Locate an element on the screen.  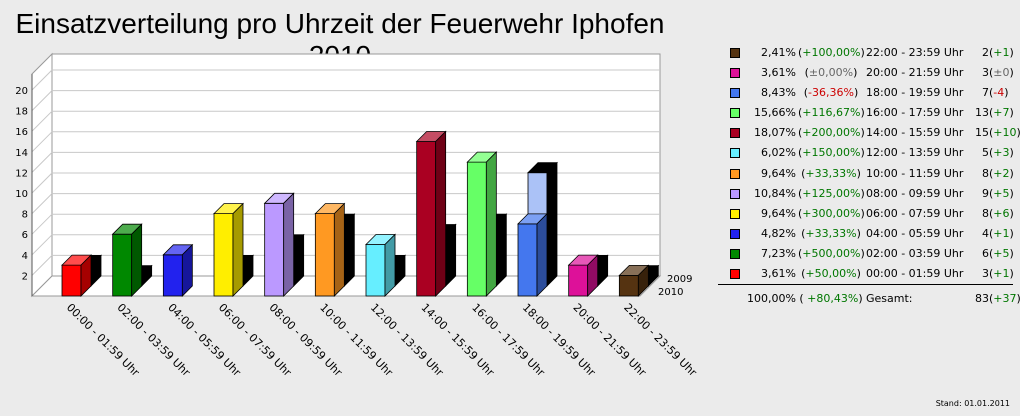
legend-change: (+33,33%) is located at coordinates (831, 233).